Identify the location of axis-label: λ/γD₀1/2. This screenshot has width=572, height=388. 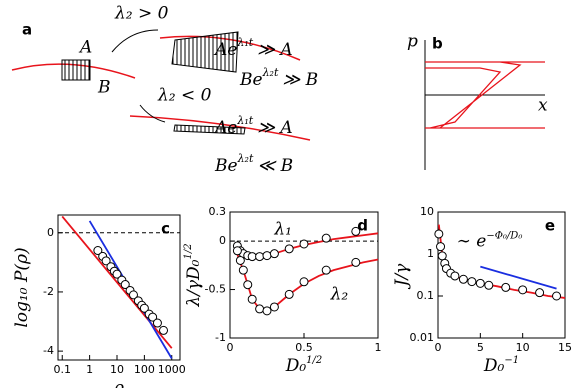
(193, 275).